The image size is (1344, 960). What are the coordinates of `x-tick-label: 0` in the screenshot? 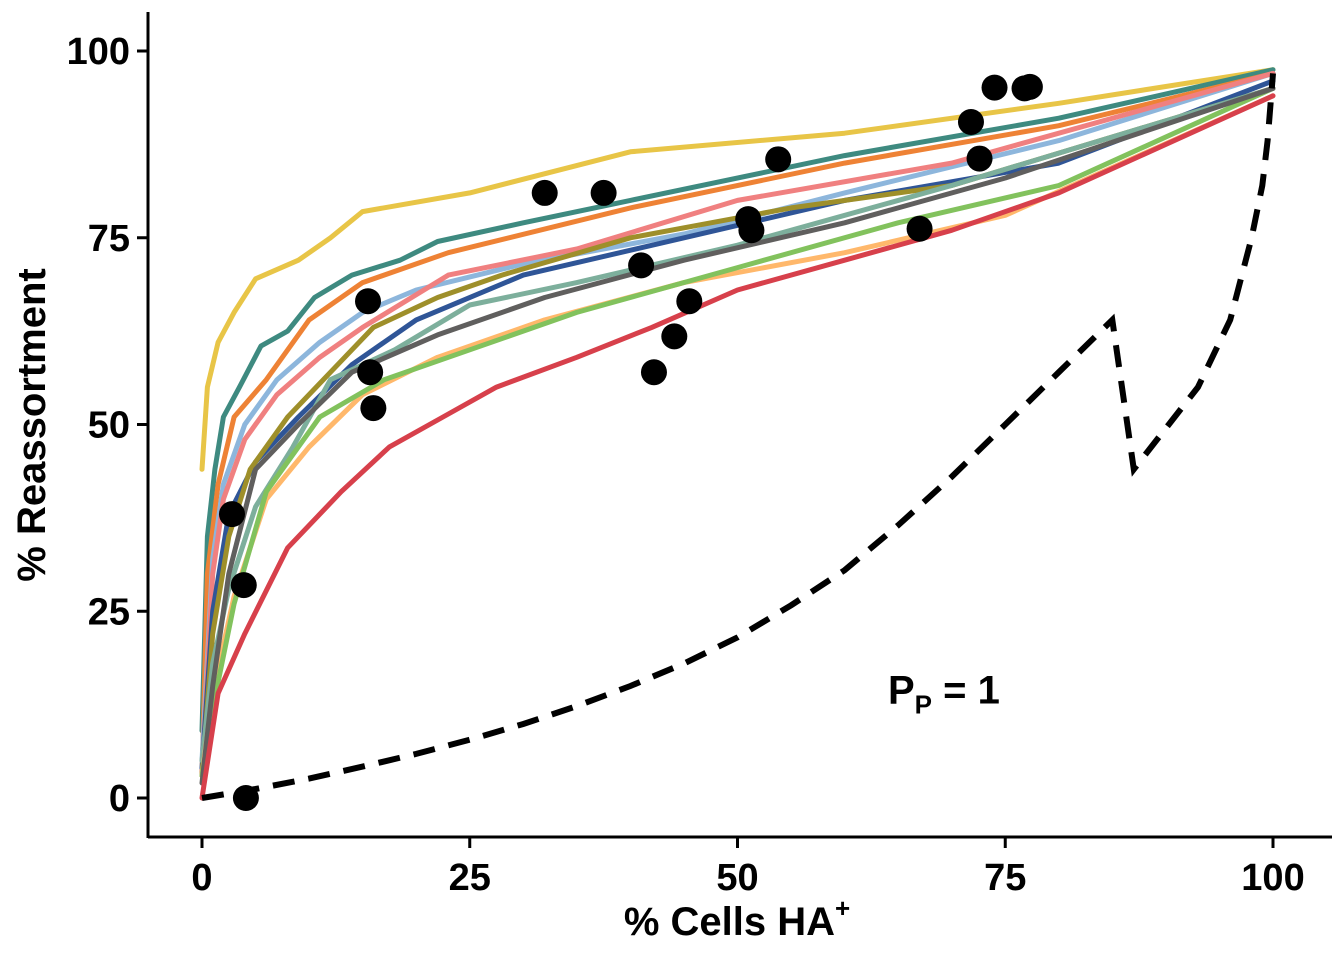 It's located at (201, 878).